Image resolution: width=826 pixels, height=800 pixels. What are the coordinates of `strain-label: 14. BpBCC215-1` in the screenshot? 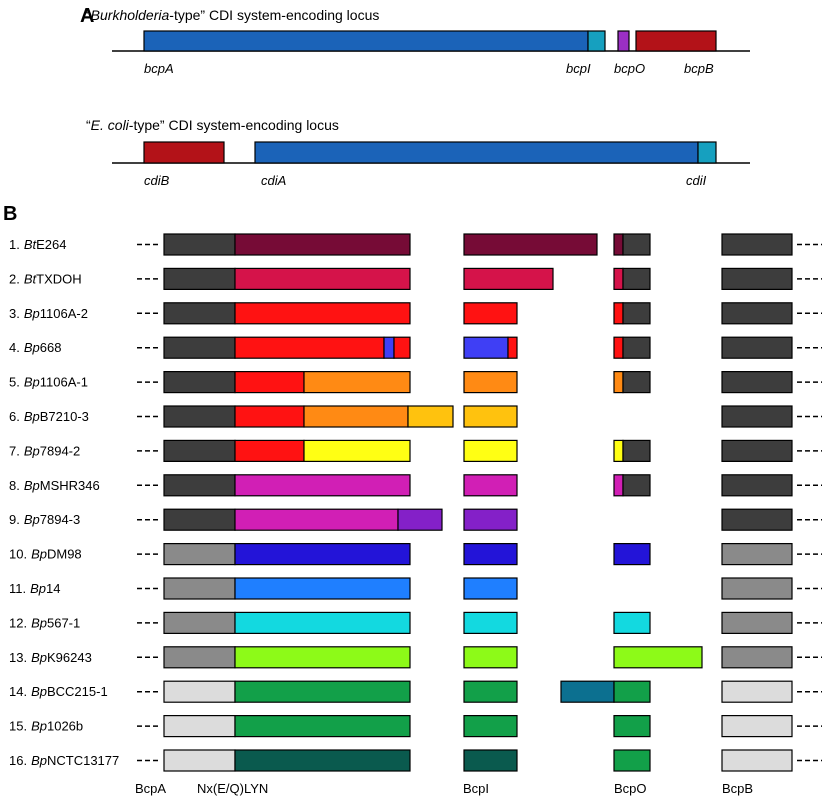 It's located at (58, 691).